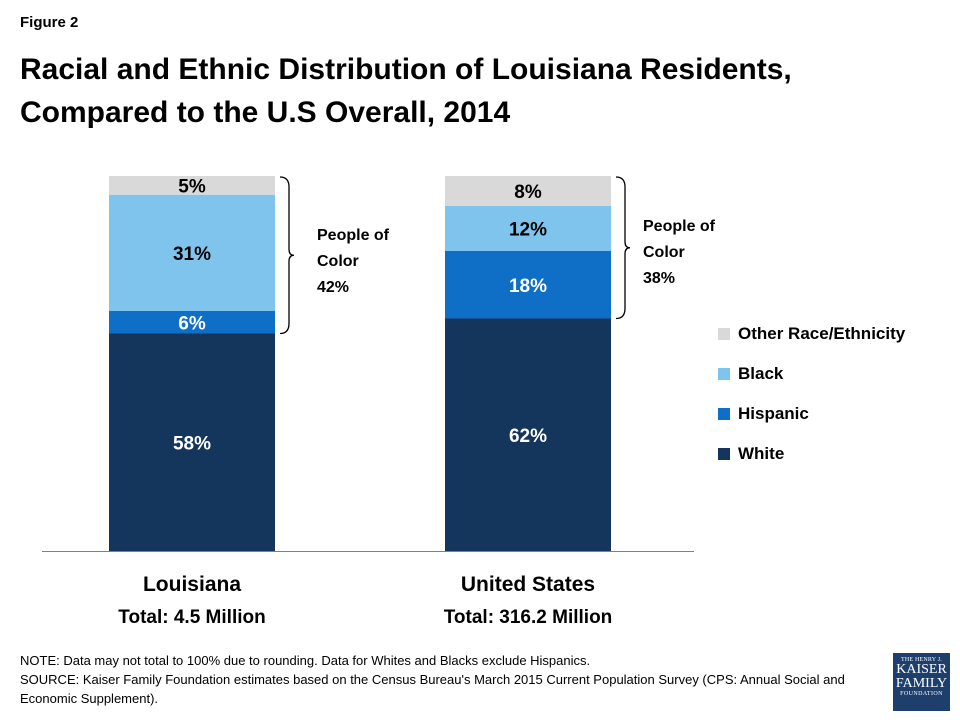 This screenshot has width=960, height=720. I want to click on legend-label: Hispanic, so click(773, 413).